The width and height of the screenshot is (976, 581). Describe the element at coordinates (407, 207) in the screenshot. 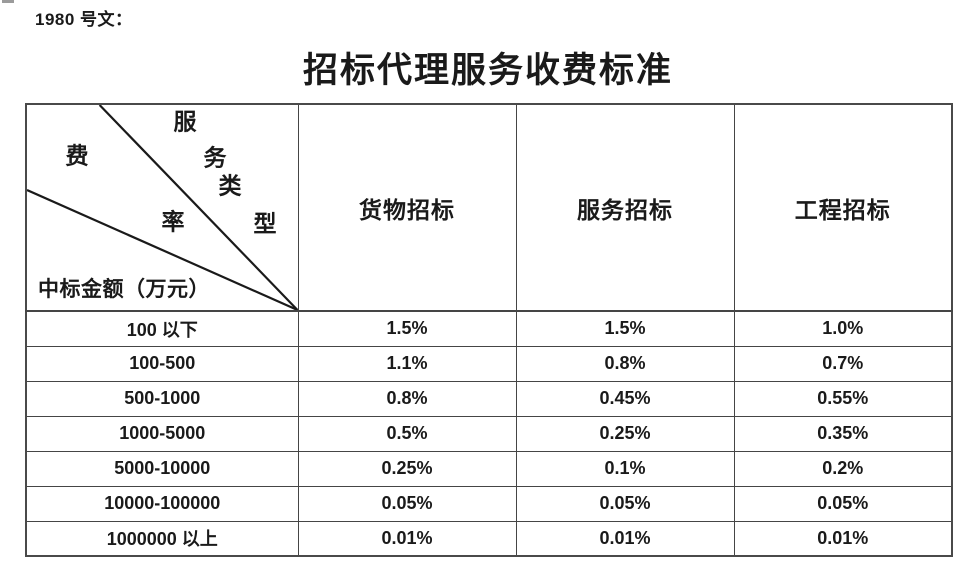

I see `column-header-goods-bidding: 货物招标` at that location.